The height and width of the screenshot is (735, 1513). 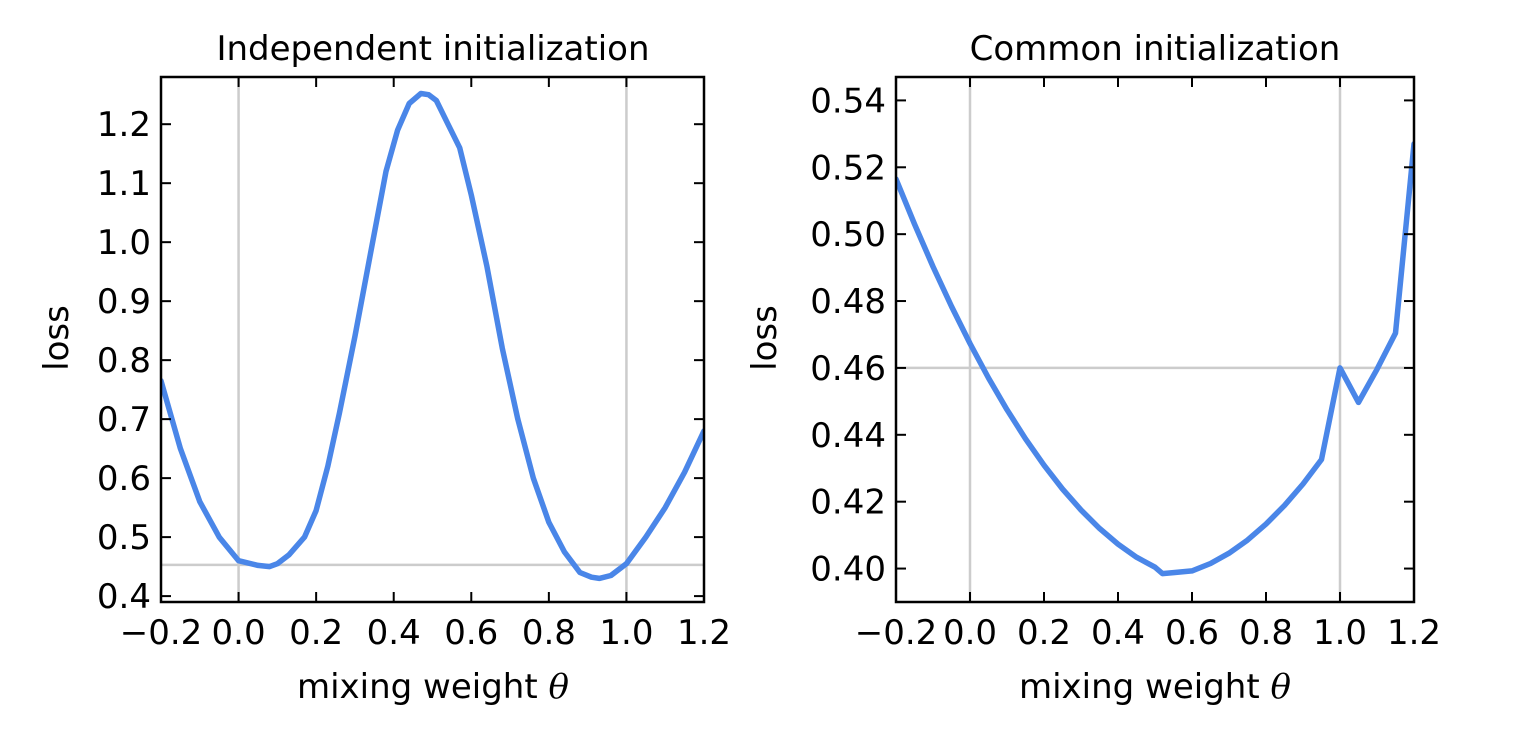 What do you see at coordinates (124, 243) in the screenshot?
I see `y-tick-label: 1.0` at bounding box center [124, 243].